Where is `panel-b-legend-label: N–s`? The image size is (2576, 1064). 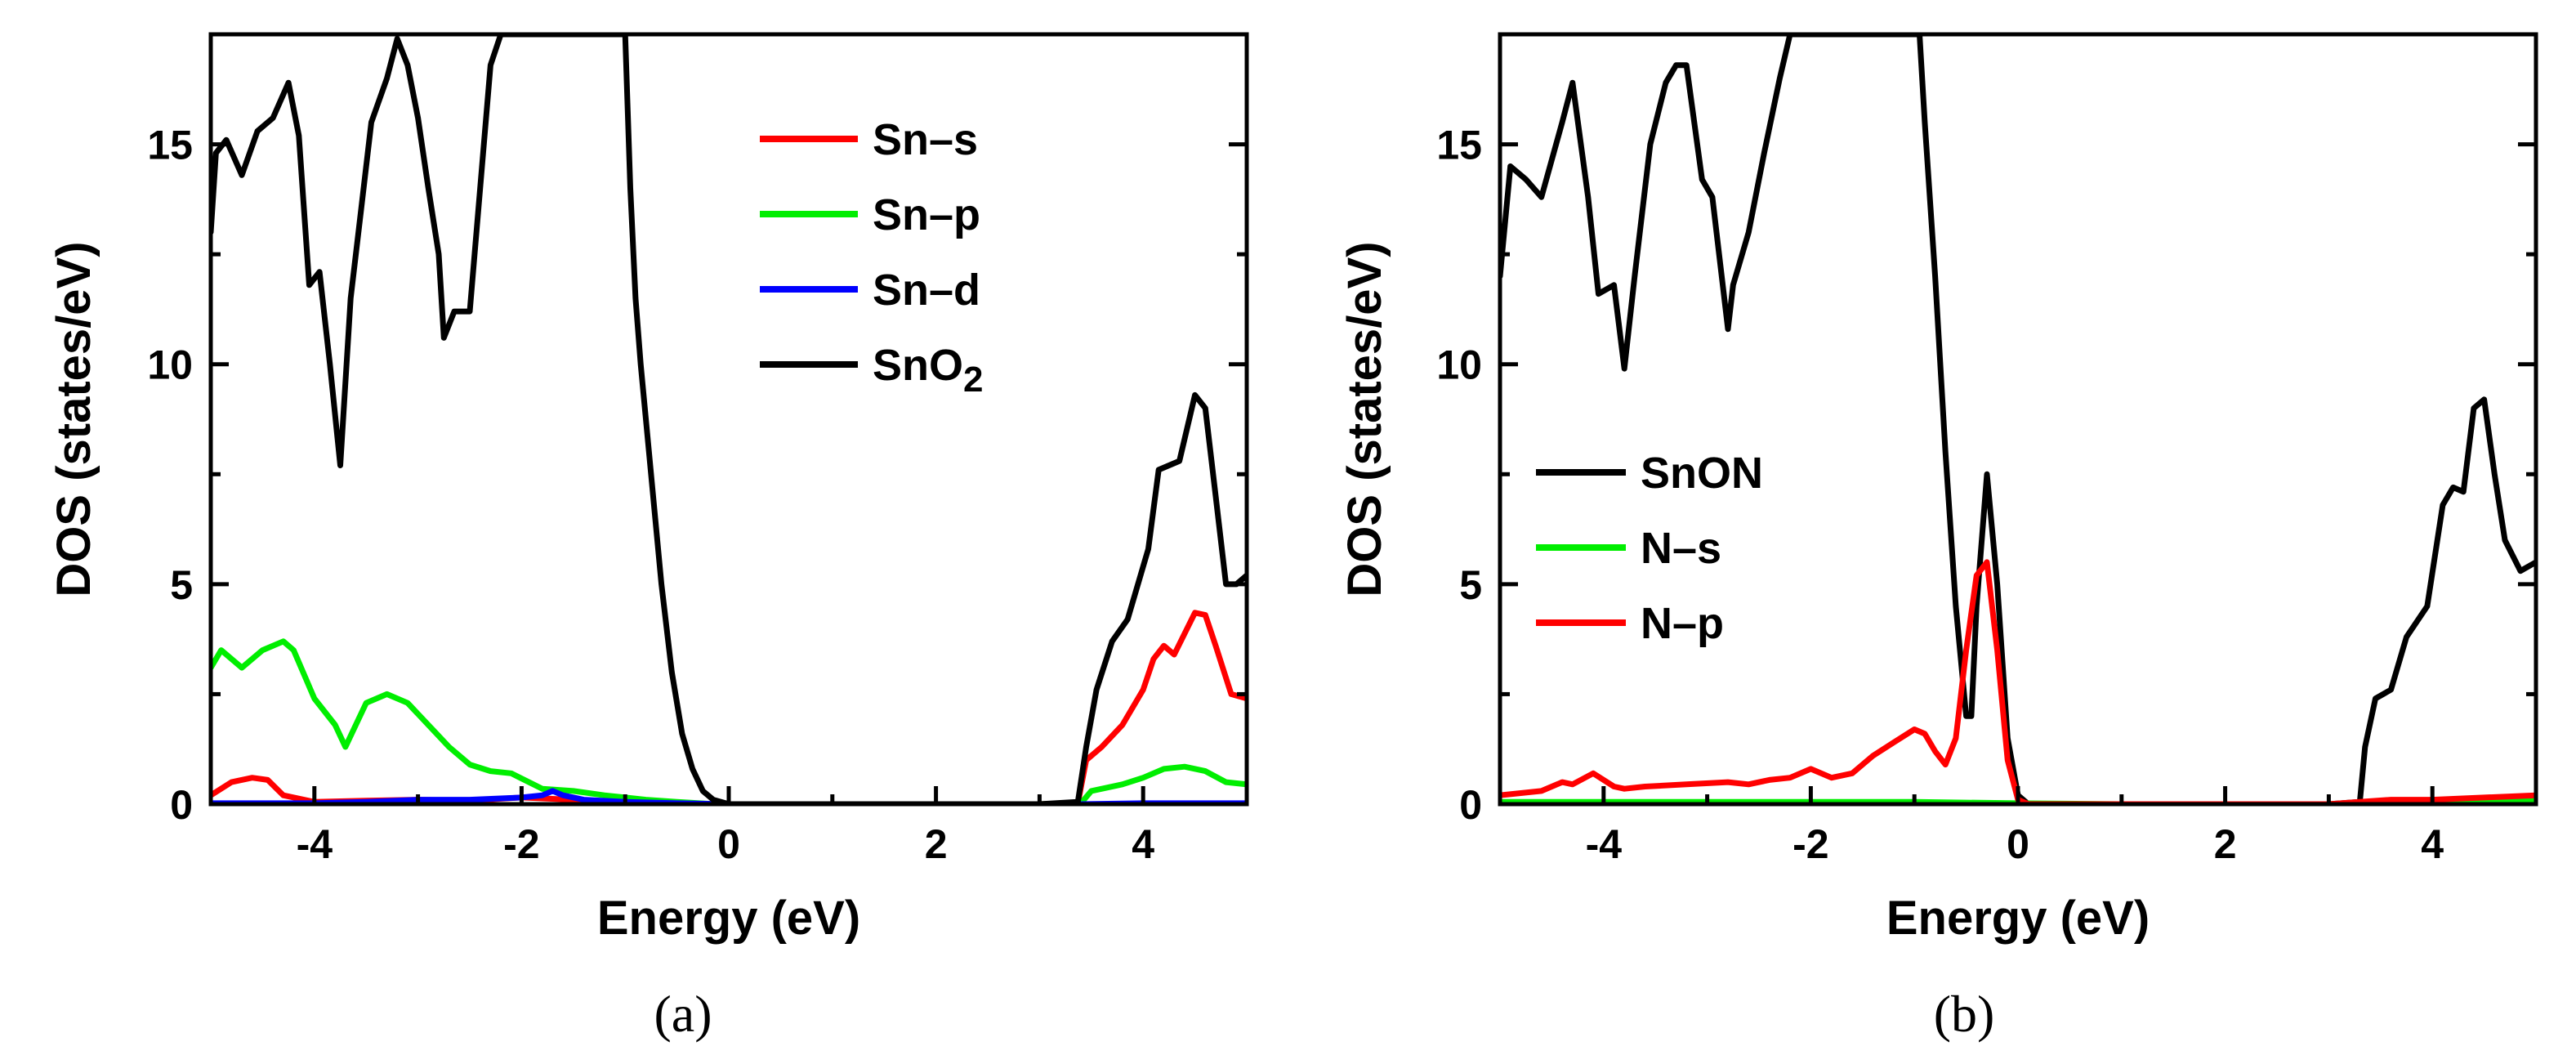 panel-b-legend-label: N–s is located at coordinates (1681, 548).